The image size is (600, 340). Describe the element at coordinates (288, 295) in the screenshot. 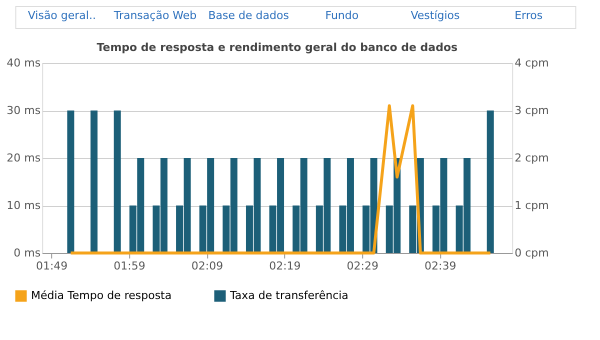

I see `legend-label: Taxa de transferência` at that location.